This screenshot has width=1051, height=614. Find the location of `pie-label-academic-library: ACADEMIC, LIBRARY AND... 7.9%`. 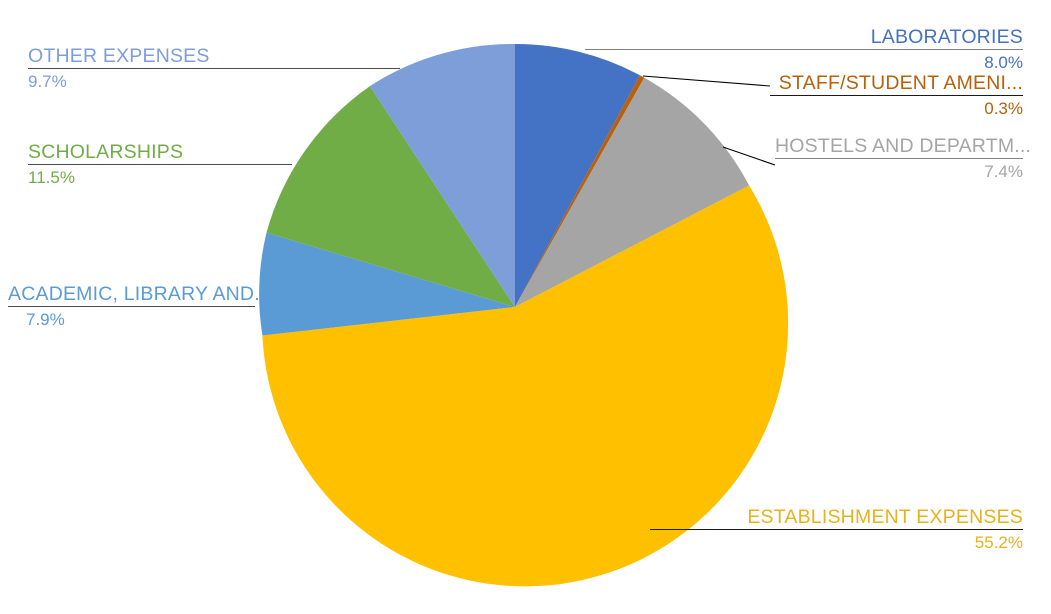

pie-label-academic-library: ACADEMIC, LIBRARY AND... 7.9% is located at coordinates (140, 307).